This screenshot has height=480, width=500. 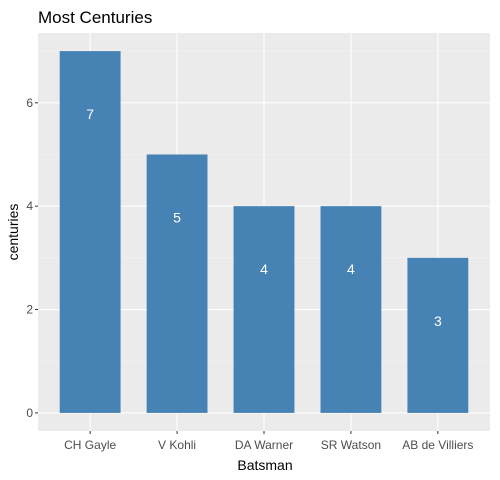 I want to click on x-axis-title: Batsman, so click(x=264, y=465).